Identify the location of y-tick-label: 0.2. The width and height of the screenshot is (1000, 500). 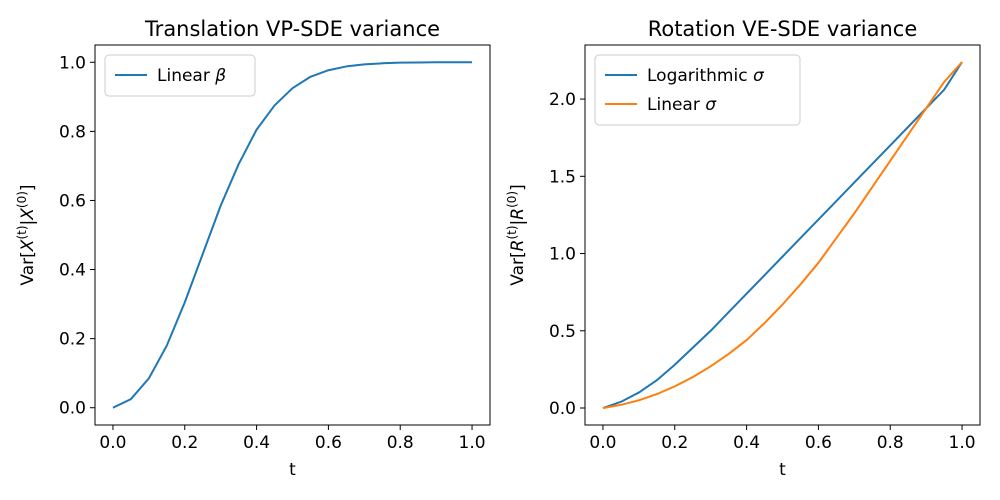
(72, 340).